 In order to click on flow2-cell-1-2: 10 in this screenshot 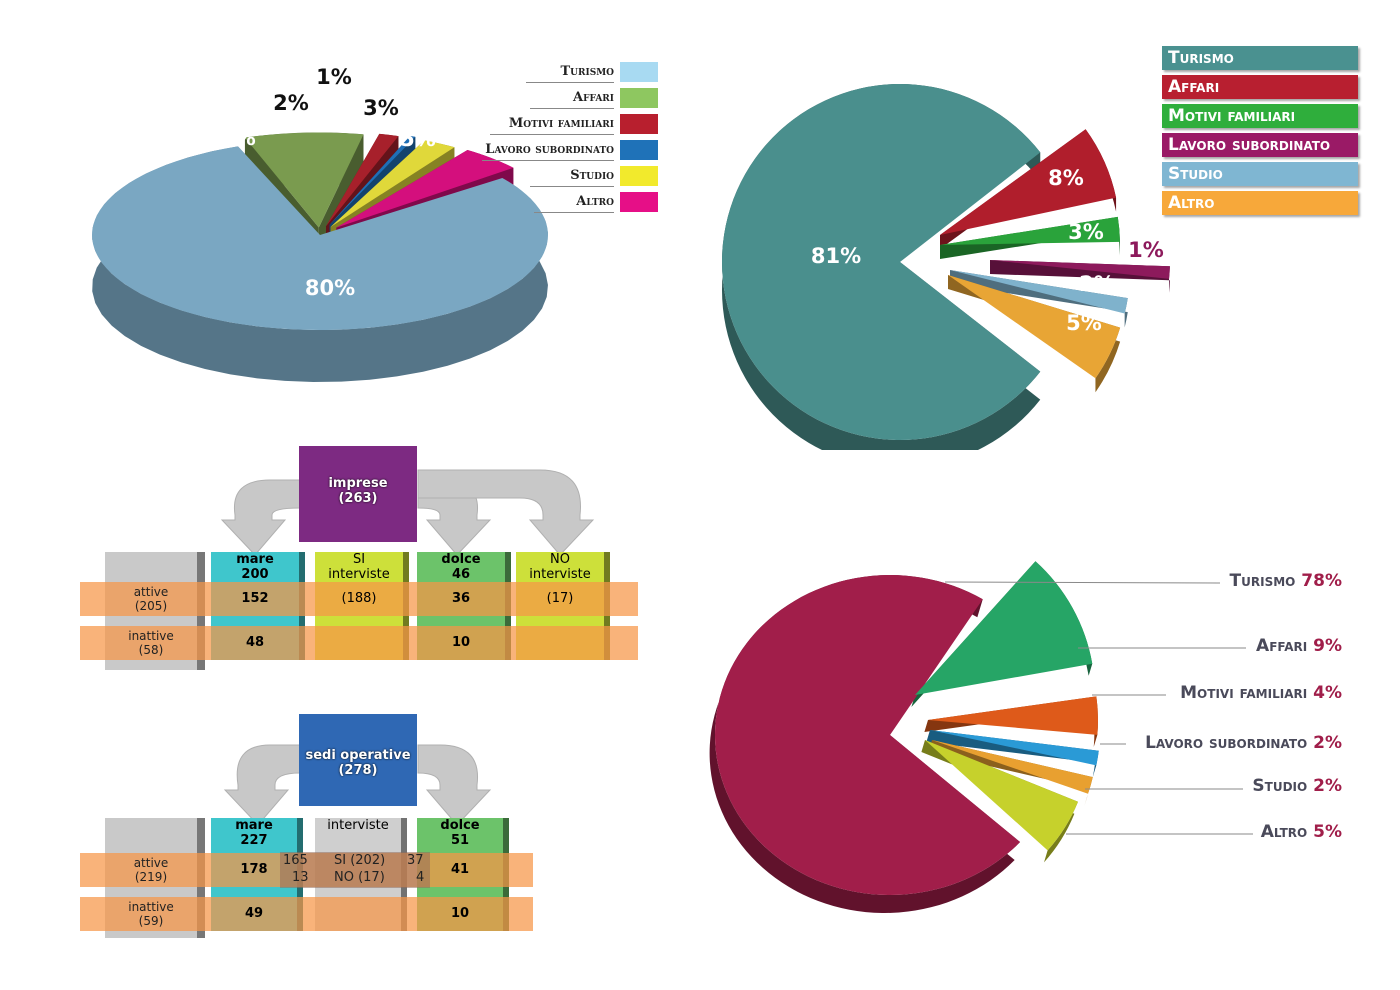, I will do `click(460, 913)`.